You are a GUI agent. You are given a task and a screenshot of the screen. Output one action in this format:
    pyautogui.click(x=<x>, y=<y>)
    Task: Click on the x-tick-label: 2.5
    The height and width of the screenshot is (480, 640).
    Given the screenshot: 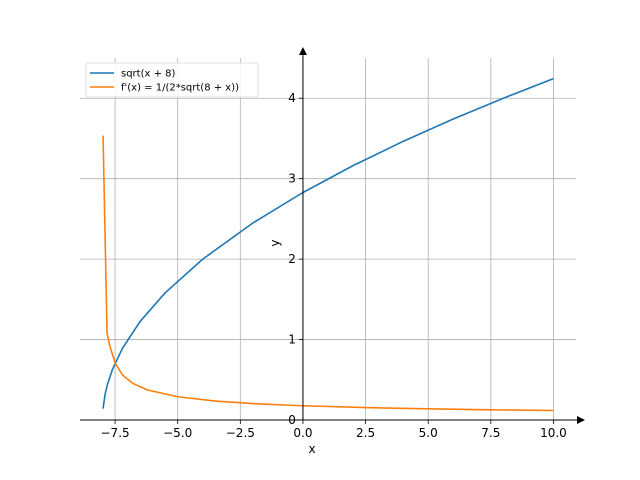 What is the action you would take?
    pyautogui.click(x=365, y=433)
    